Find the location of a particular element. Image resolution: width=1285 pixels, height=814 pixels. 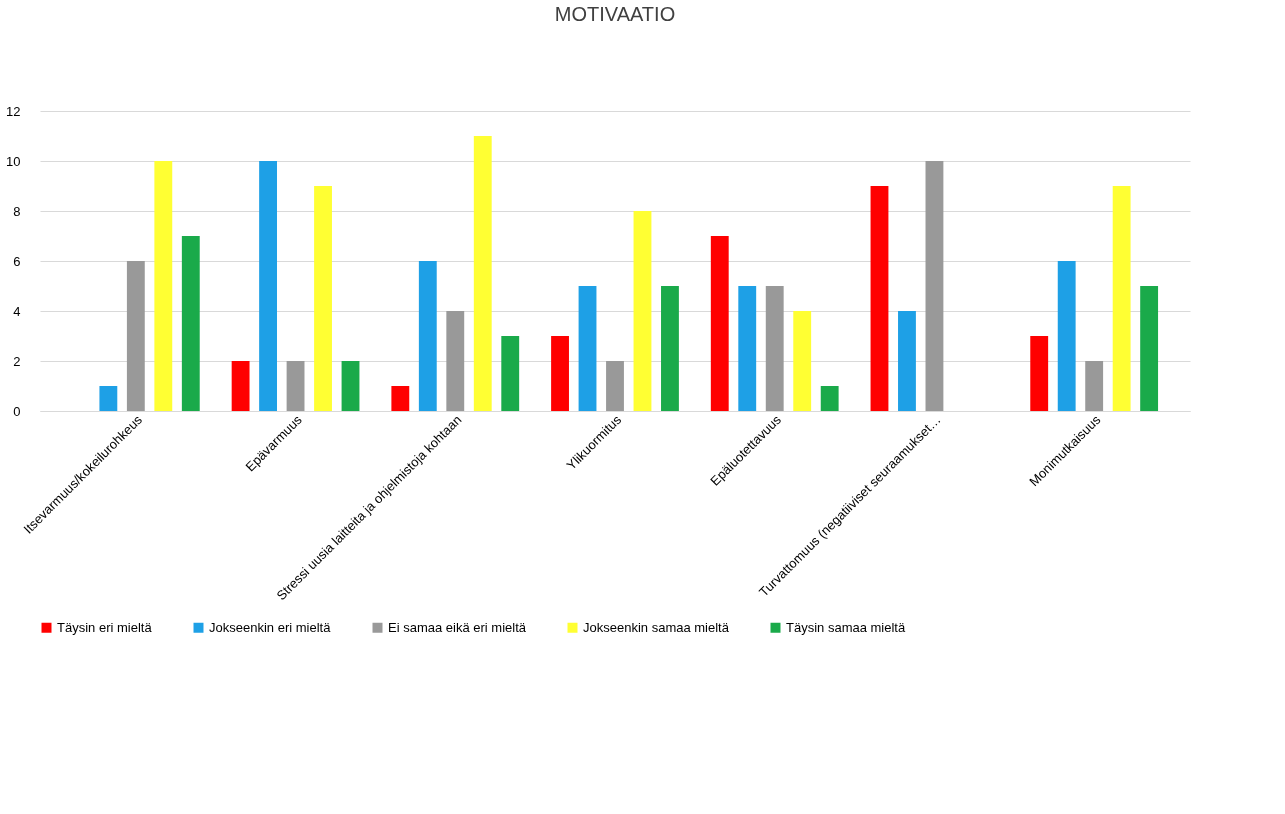

legend-label: Jokseenkin samaa mieltä is located at coordinates (656, 627).